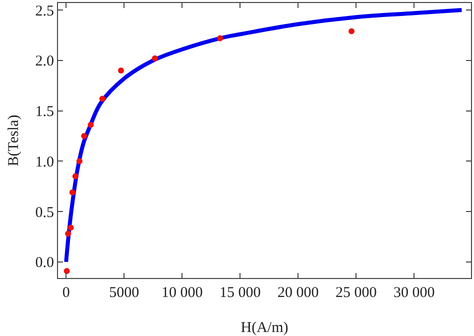  I want to click on x-tick-label: 20 000, so click(298, 293).